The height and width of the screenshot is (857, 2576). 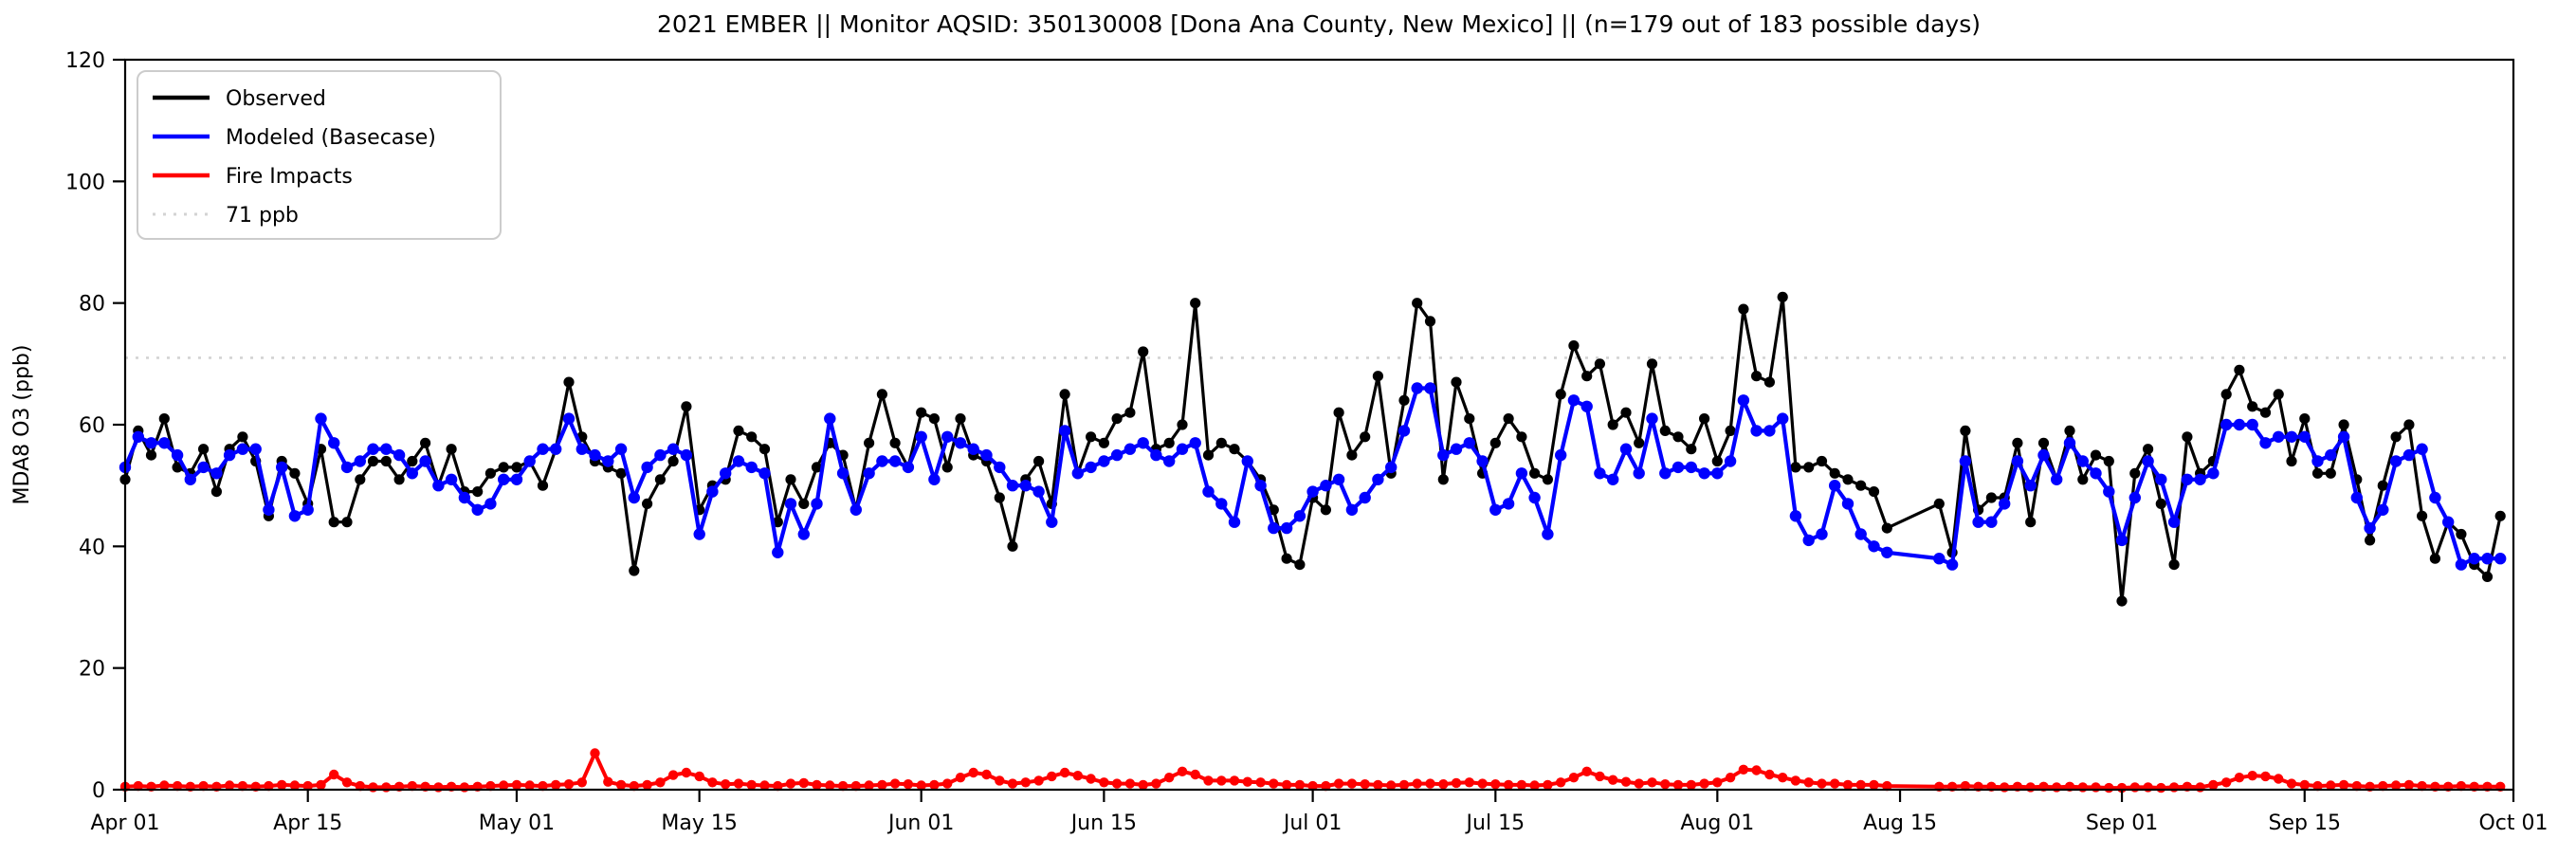 I want to click on y-tick-label: 0, so click(x=98, y=791).